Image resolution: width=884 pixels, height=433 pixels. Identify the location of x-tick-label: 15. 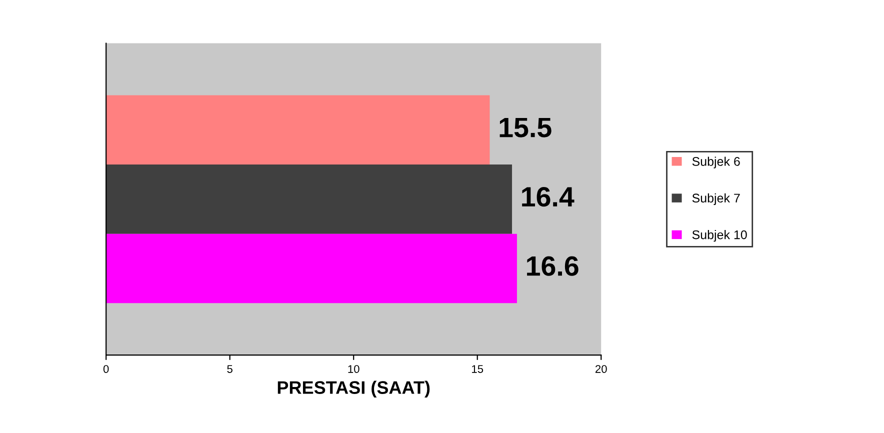
(478, 369).